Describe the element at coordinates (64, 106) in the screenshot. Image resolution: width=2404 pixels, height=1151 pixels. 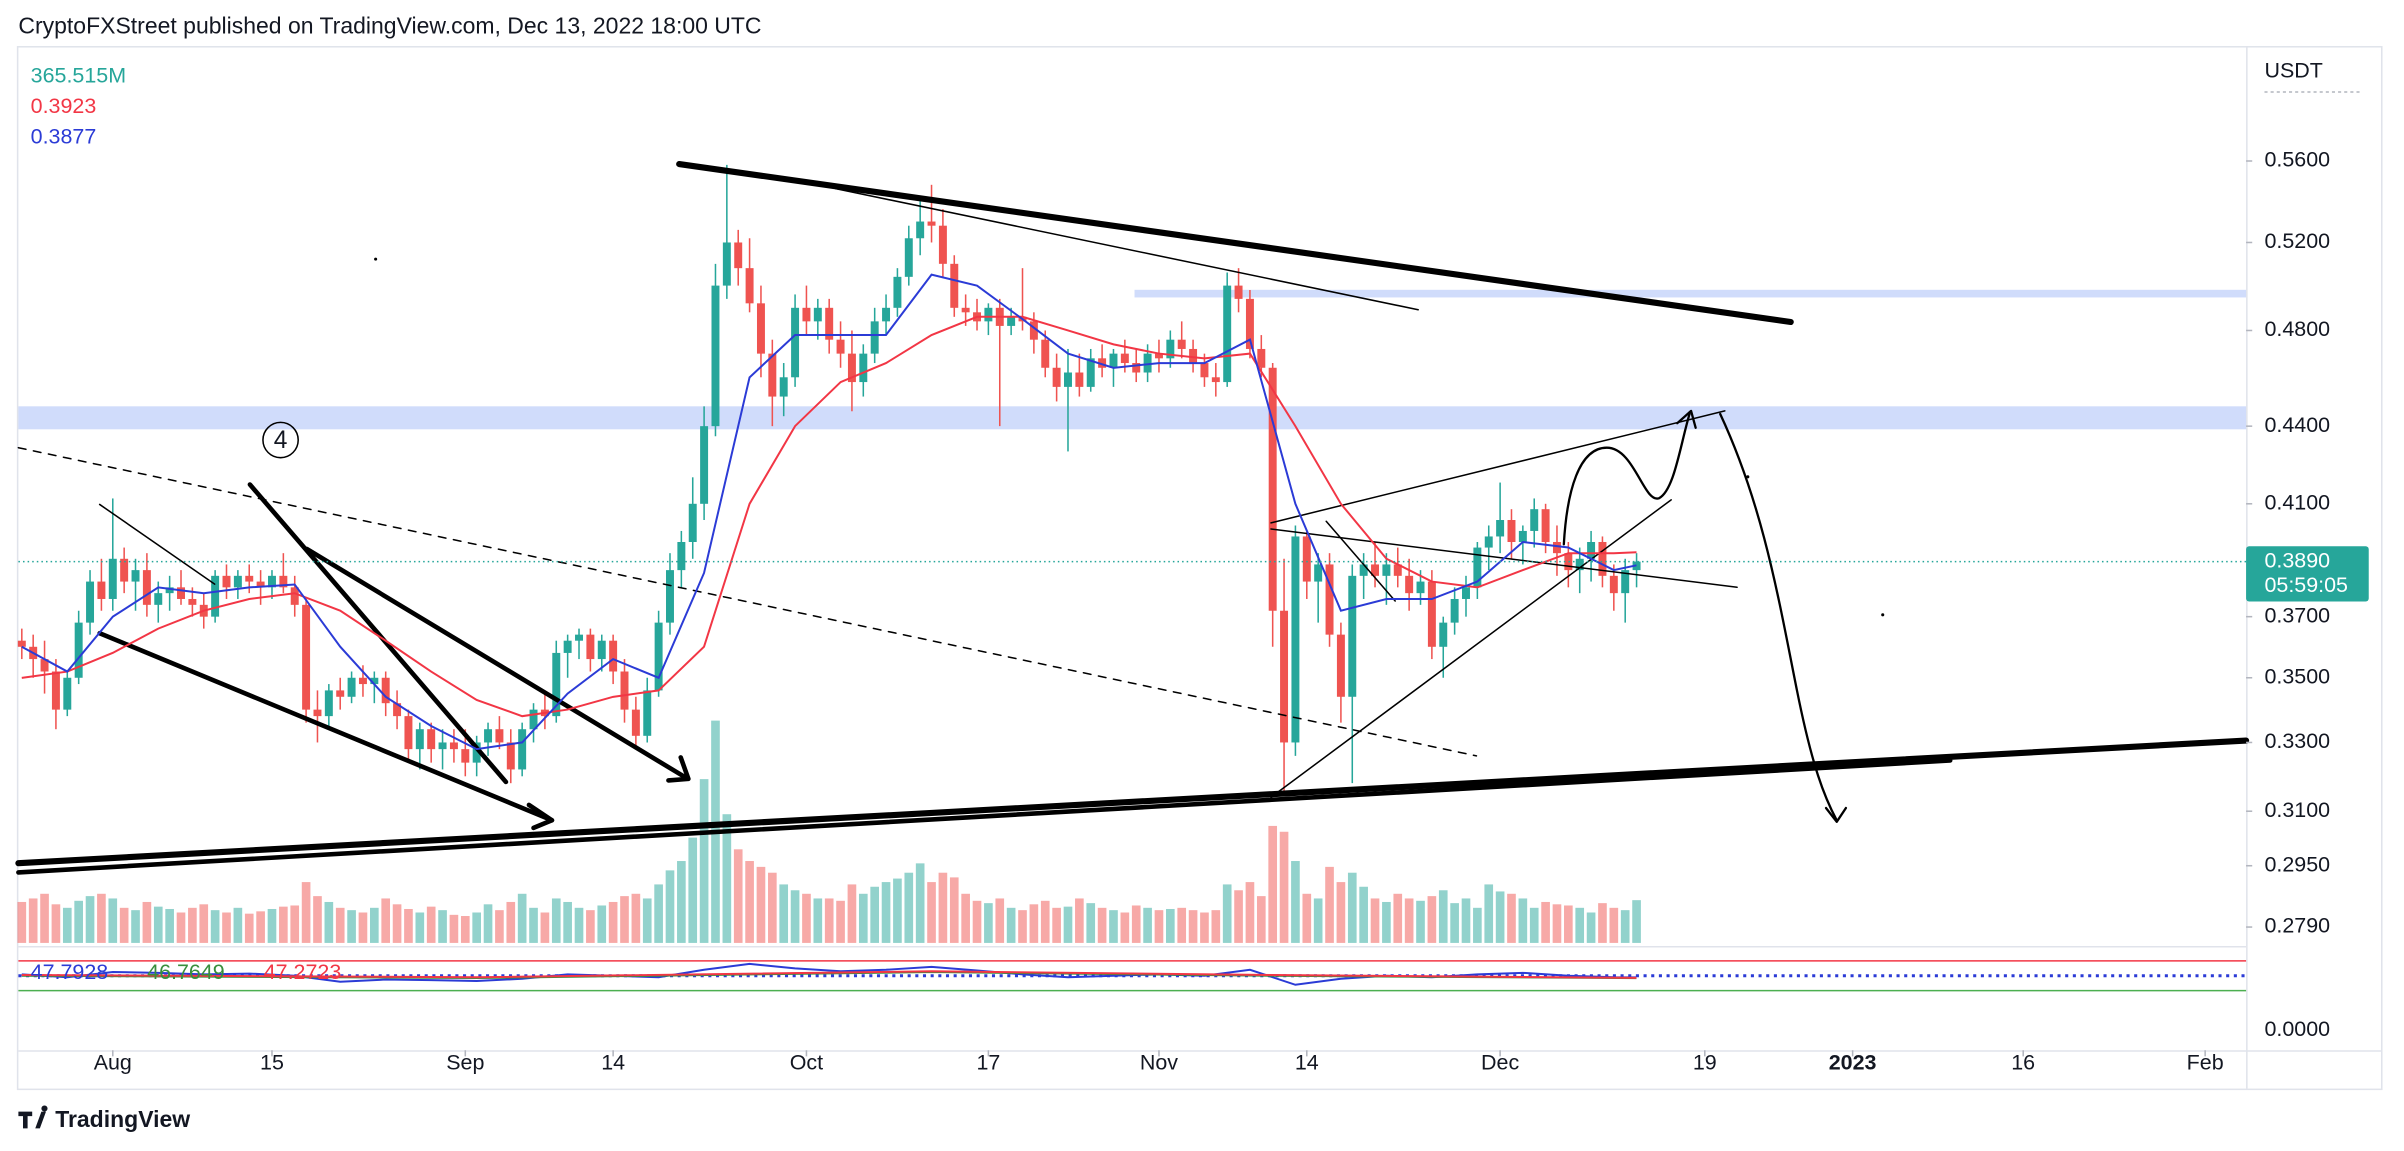
I see `legend-value: 0.3923` at that location.